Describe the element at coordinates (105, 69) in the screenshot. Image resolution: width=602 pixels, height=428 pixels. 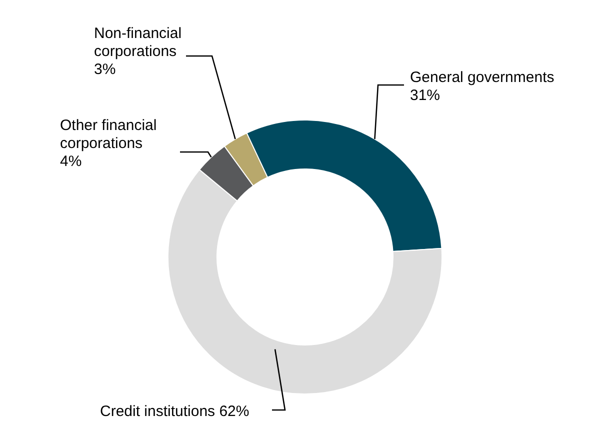
I see `data-label: 3%` at that location.